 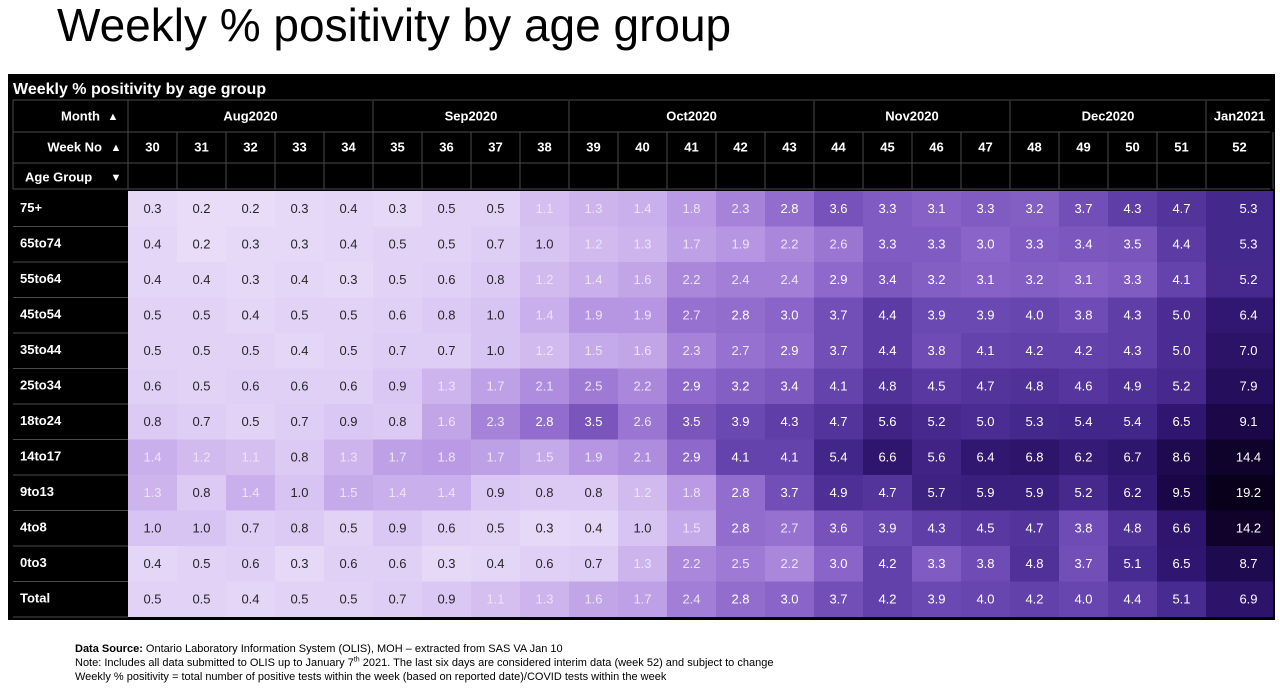 I want to click on cell-value: 5.6, so click(x=936, y=457).